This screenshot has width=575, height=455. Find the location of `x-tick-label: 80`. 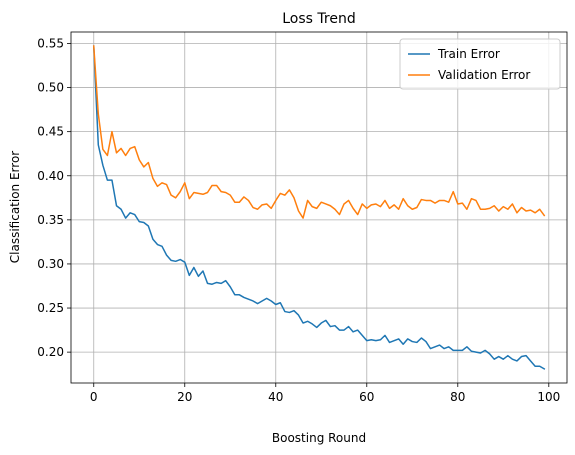

x-tick-label: 80 is located at coordinates (457, 397).